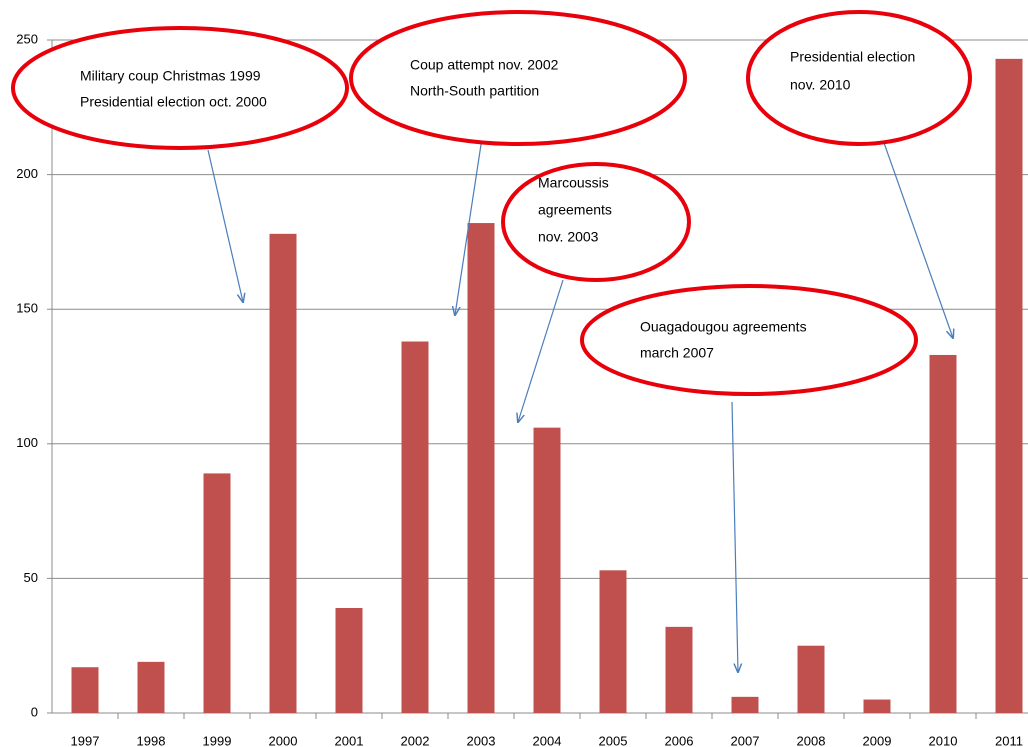 This screenshot has height=747, width=1028. Describe the element at coordinates (811, 740) in the screenshot. I see `x-tick-label: 2008` at that location.